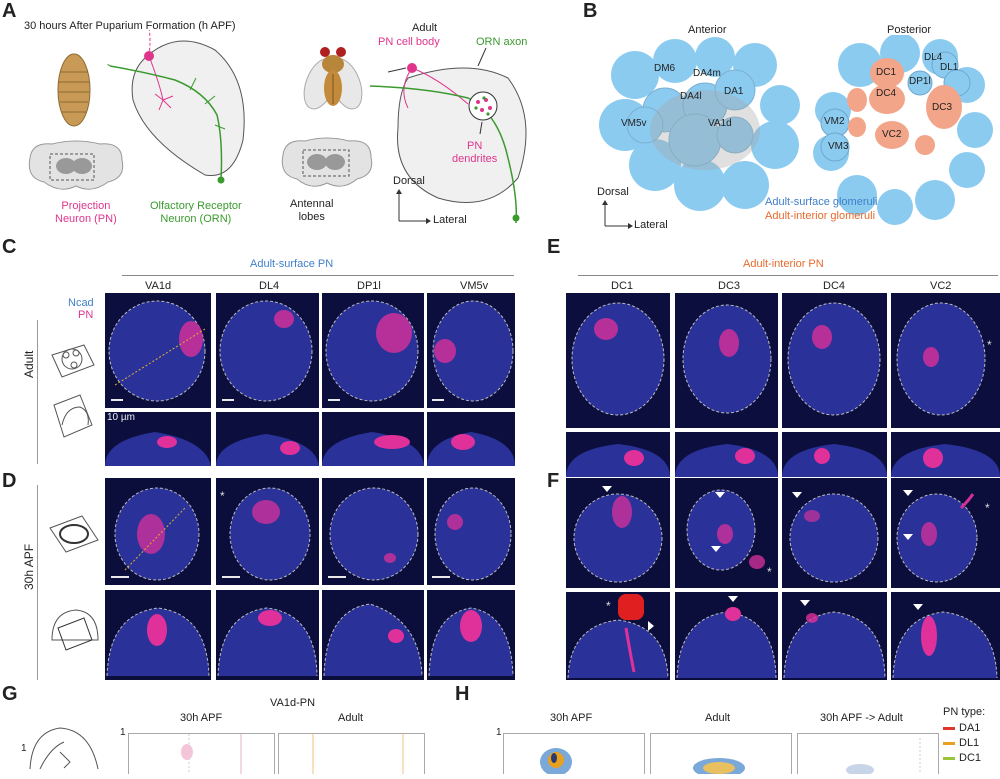  What do you see at coordinates (86, 212) in the screenshot?
I see `pn-label: Projection Neuron (PN)` at bounding box center [86, 212].